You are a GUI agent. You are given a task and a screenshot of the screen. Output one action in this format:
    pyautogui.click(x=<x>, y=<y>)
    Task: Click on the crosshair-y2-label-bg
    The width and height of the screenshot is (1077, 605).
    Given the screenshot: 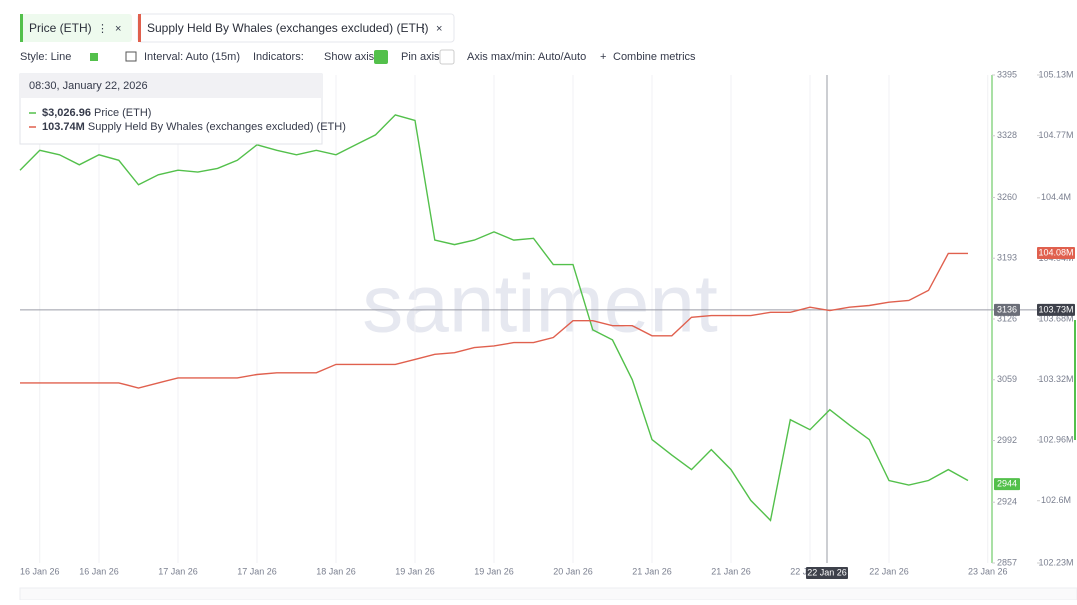 What is the action you would take?
    pyautogui.click(x=1056, y=309)
    